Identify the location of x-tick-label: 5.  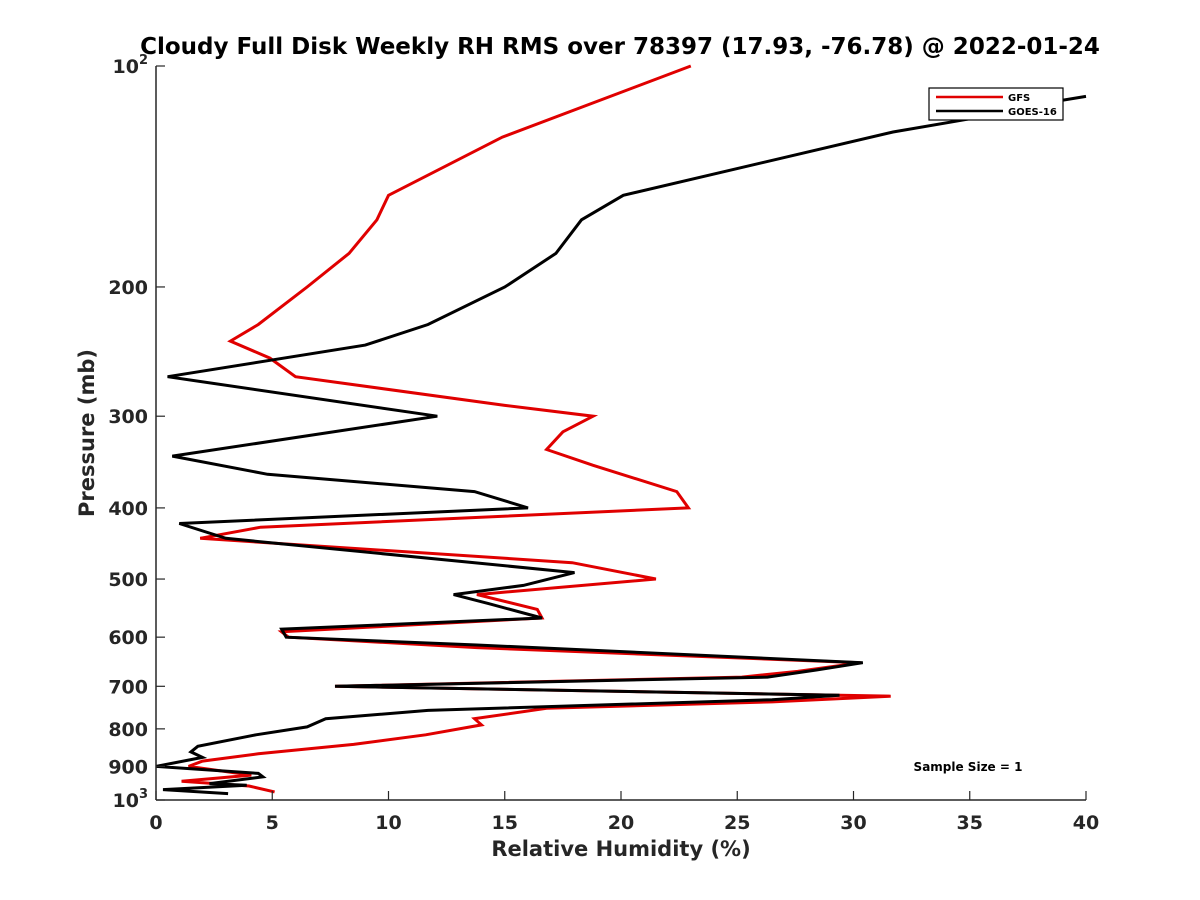
(272, 823).